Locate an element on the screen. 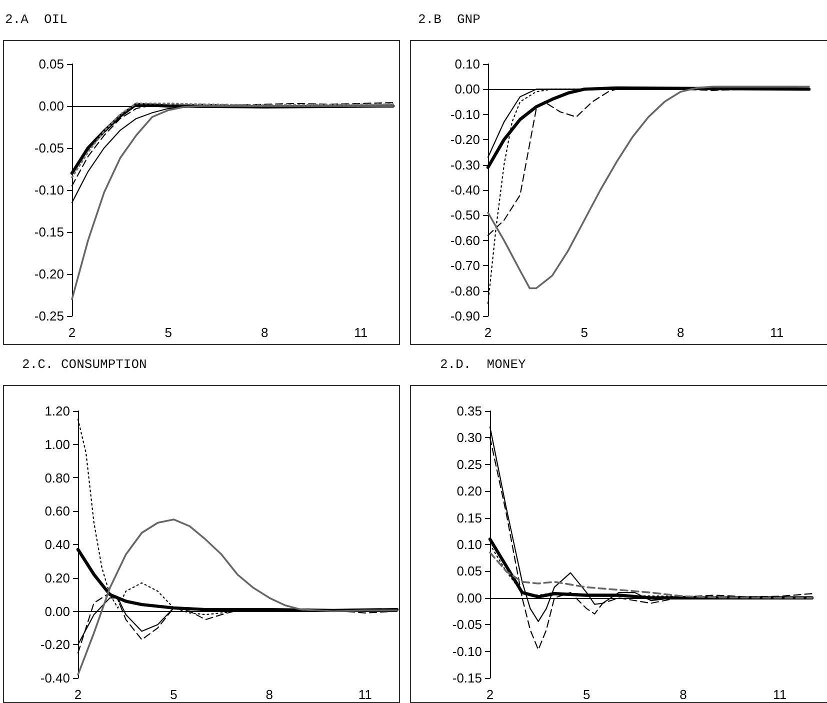 Image resolution: width=827 pixels, height=703 pixels. y-tick-label: 0.30 is located at coordinates (469, 438).